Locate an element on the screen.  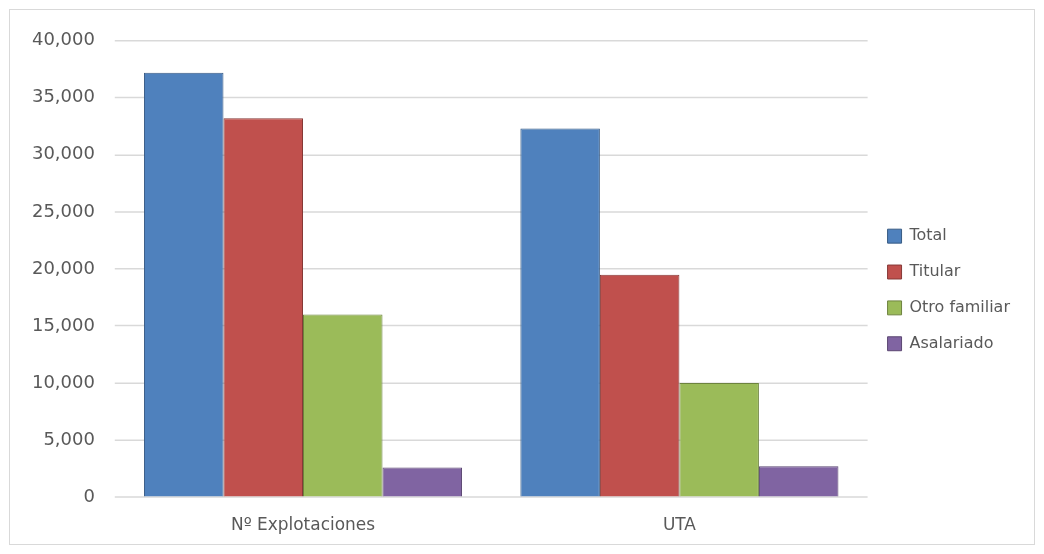
legend-label: Total is located at coordinates (927, 235).